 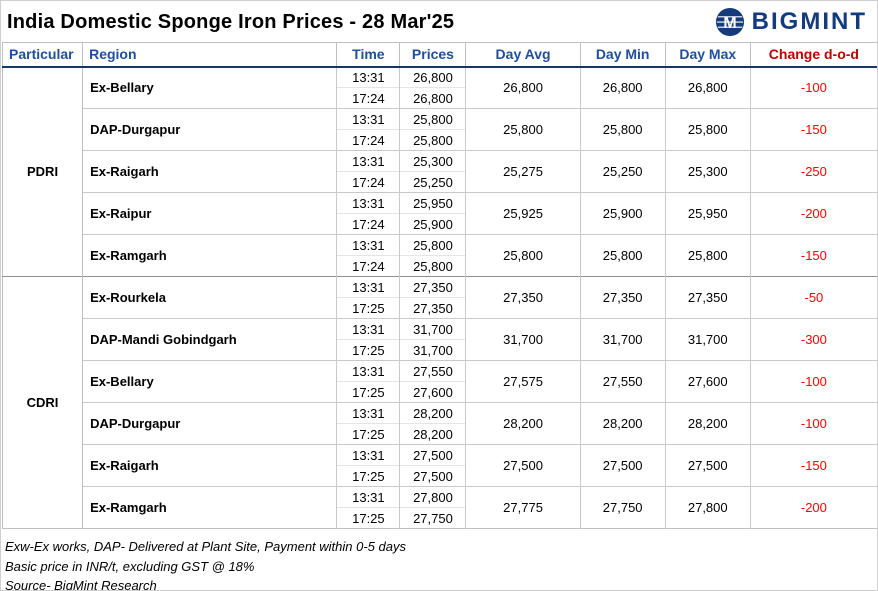 What do you see at coordinates (622, 55) in the screenshot?
I see `col-header-day-min: Day Min` at bounding box center [622, 55].